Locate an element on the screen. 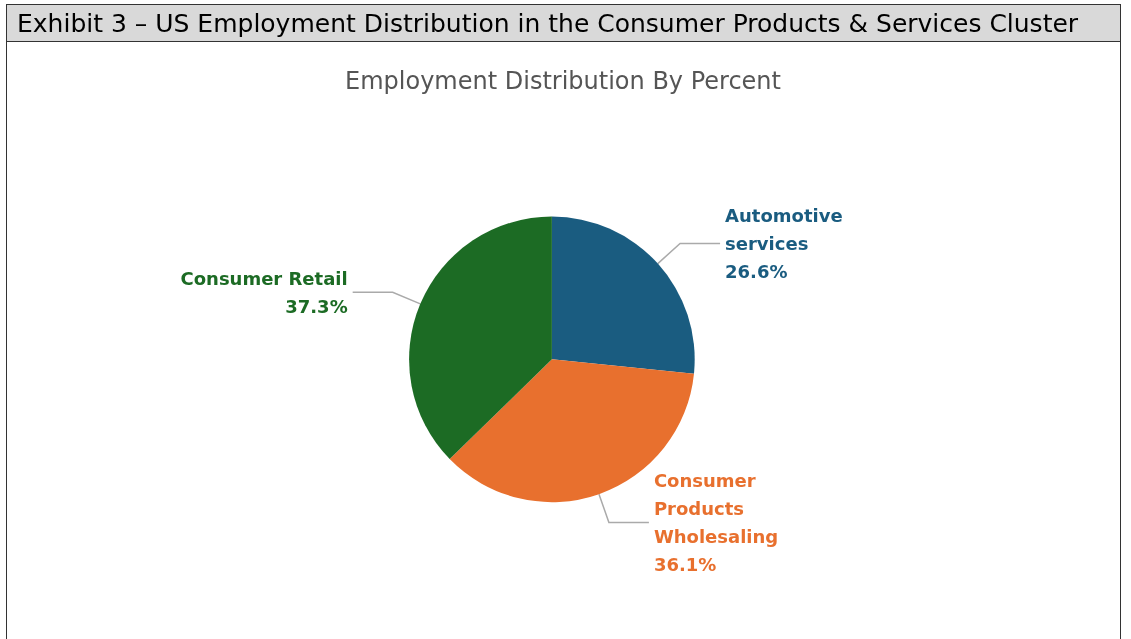 Image resolution: width=1131 pixels, height=639 pixels. data-label: 36.1% is located at coordinates (685, 564).